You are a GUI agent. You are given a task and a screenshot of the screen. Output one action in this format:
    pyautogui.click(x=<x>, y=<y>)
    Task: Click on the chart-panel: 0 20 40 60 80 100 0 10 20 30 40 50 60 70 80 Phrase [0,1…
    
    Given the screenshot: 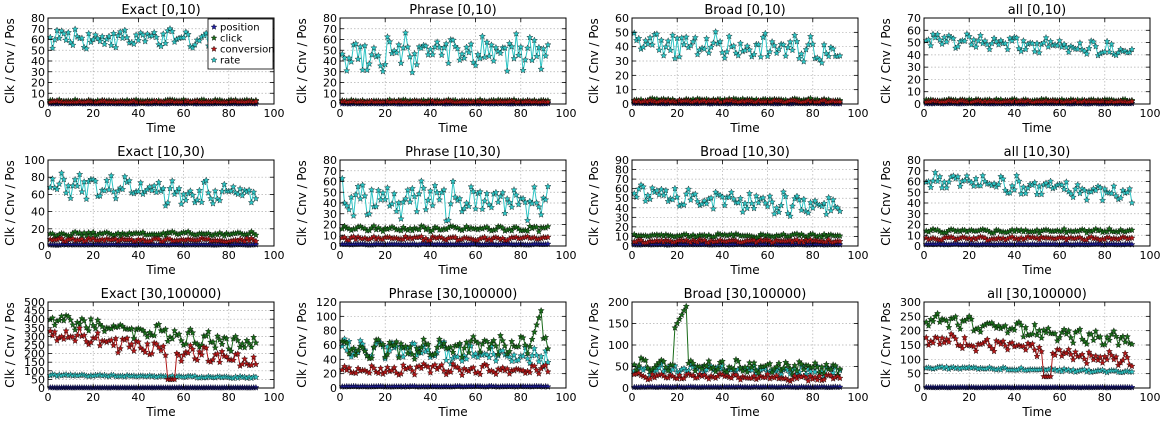 What is the action you would take?
    pyautogui.click(x=438, y=71)
    